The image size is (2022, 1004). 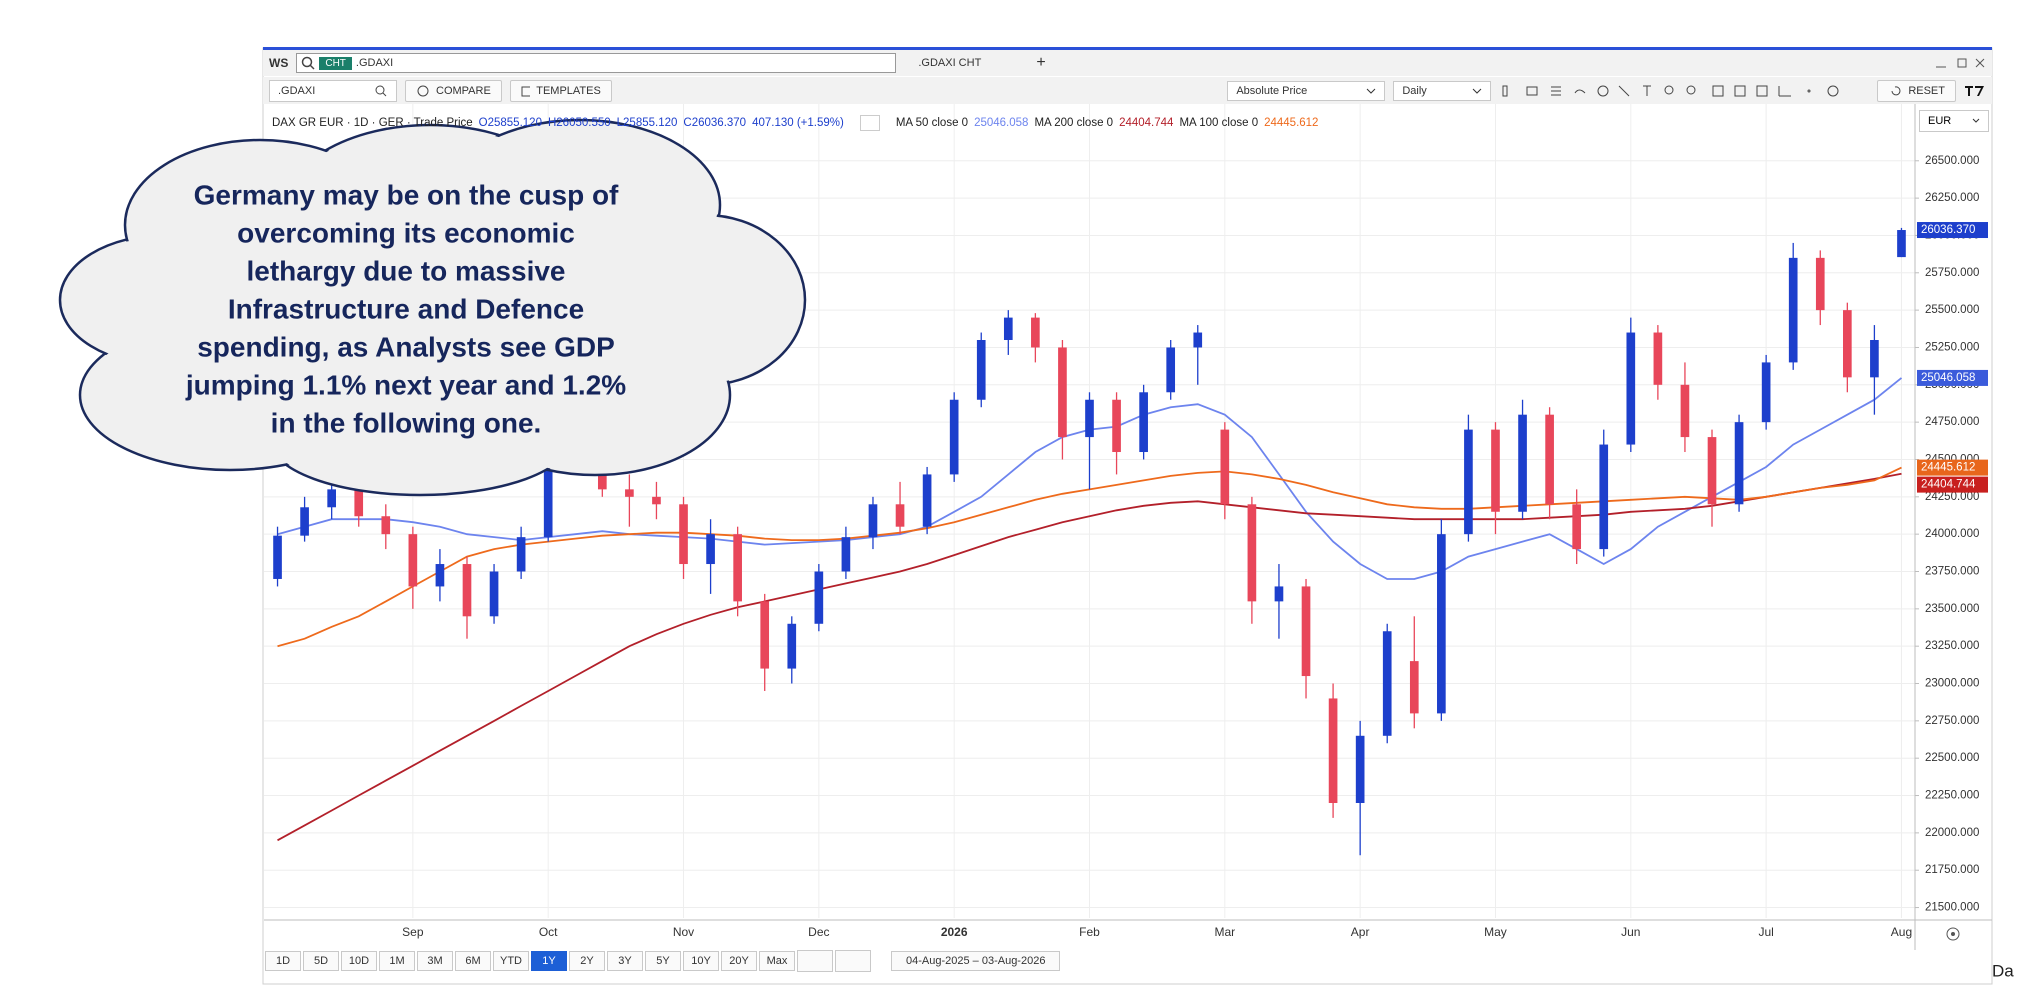 I want to click on y-tick-label: 23250.000, so click(x=1952, y=646).